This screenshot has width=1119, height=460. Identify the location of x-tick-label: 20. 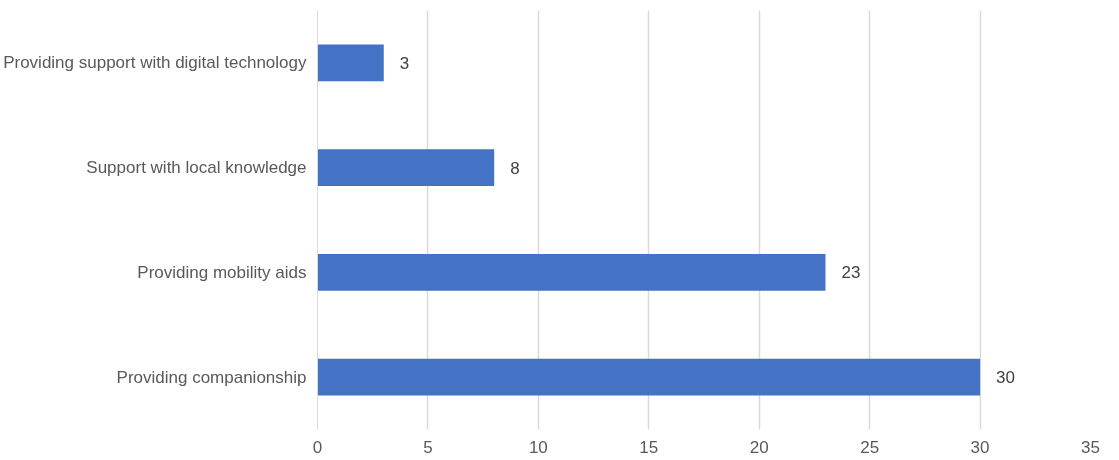
(759, 447).